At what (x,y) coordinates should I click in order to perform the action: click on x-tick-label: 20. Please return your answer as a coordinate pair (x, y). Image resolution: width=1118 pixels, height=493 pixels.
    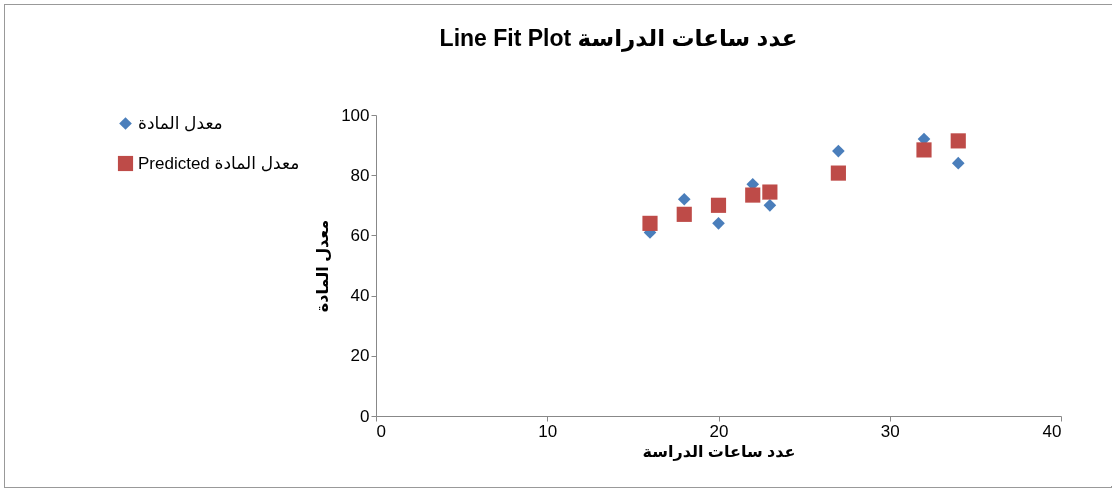
    Looking at the image, I should click on (719, 431).